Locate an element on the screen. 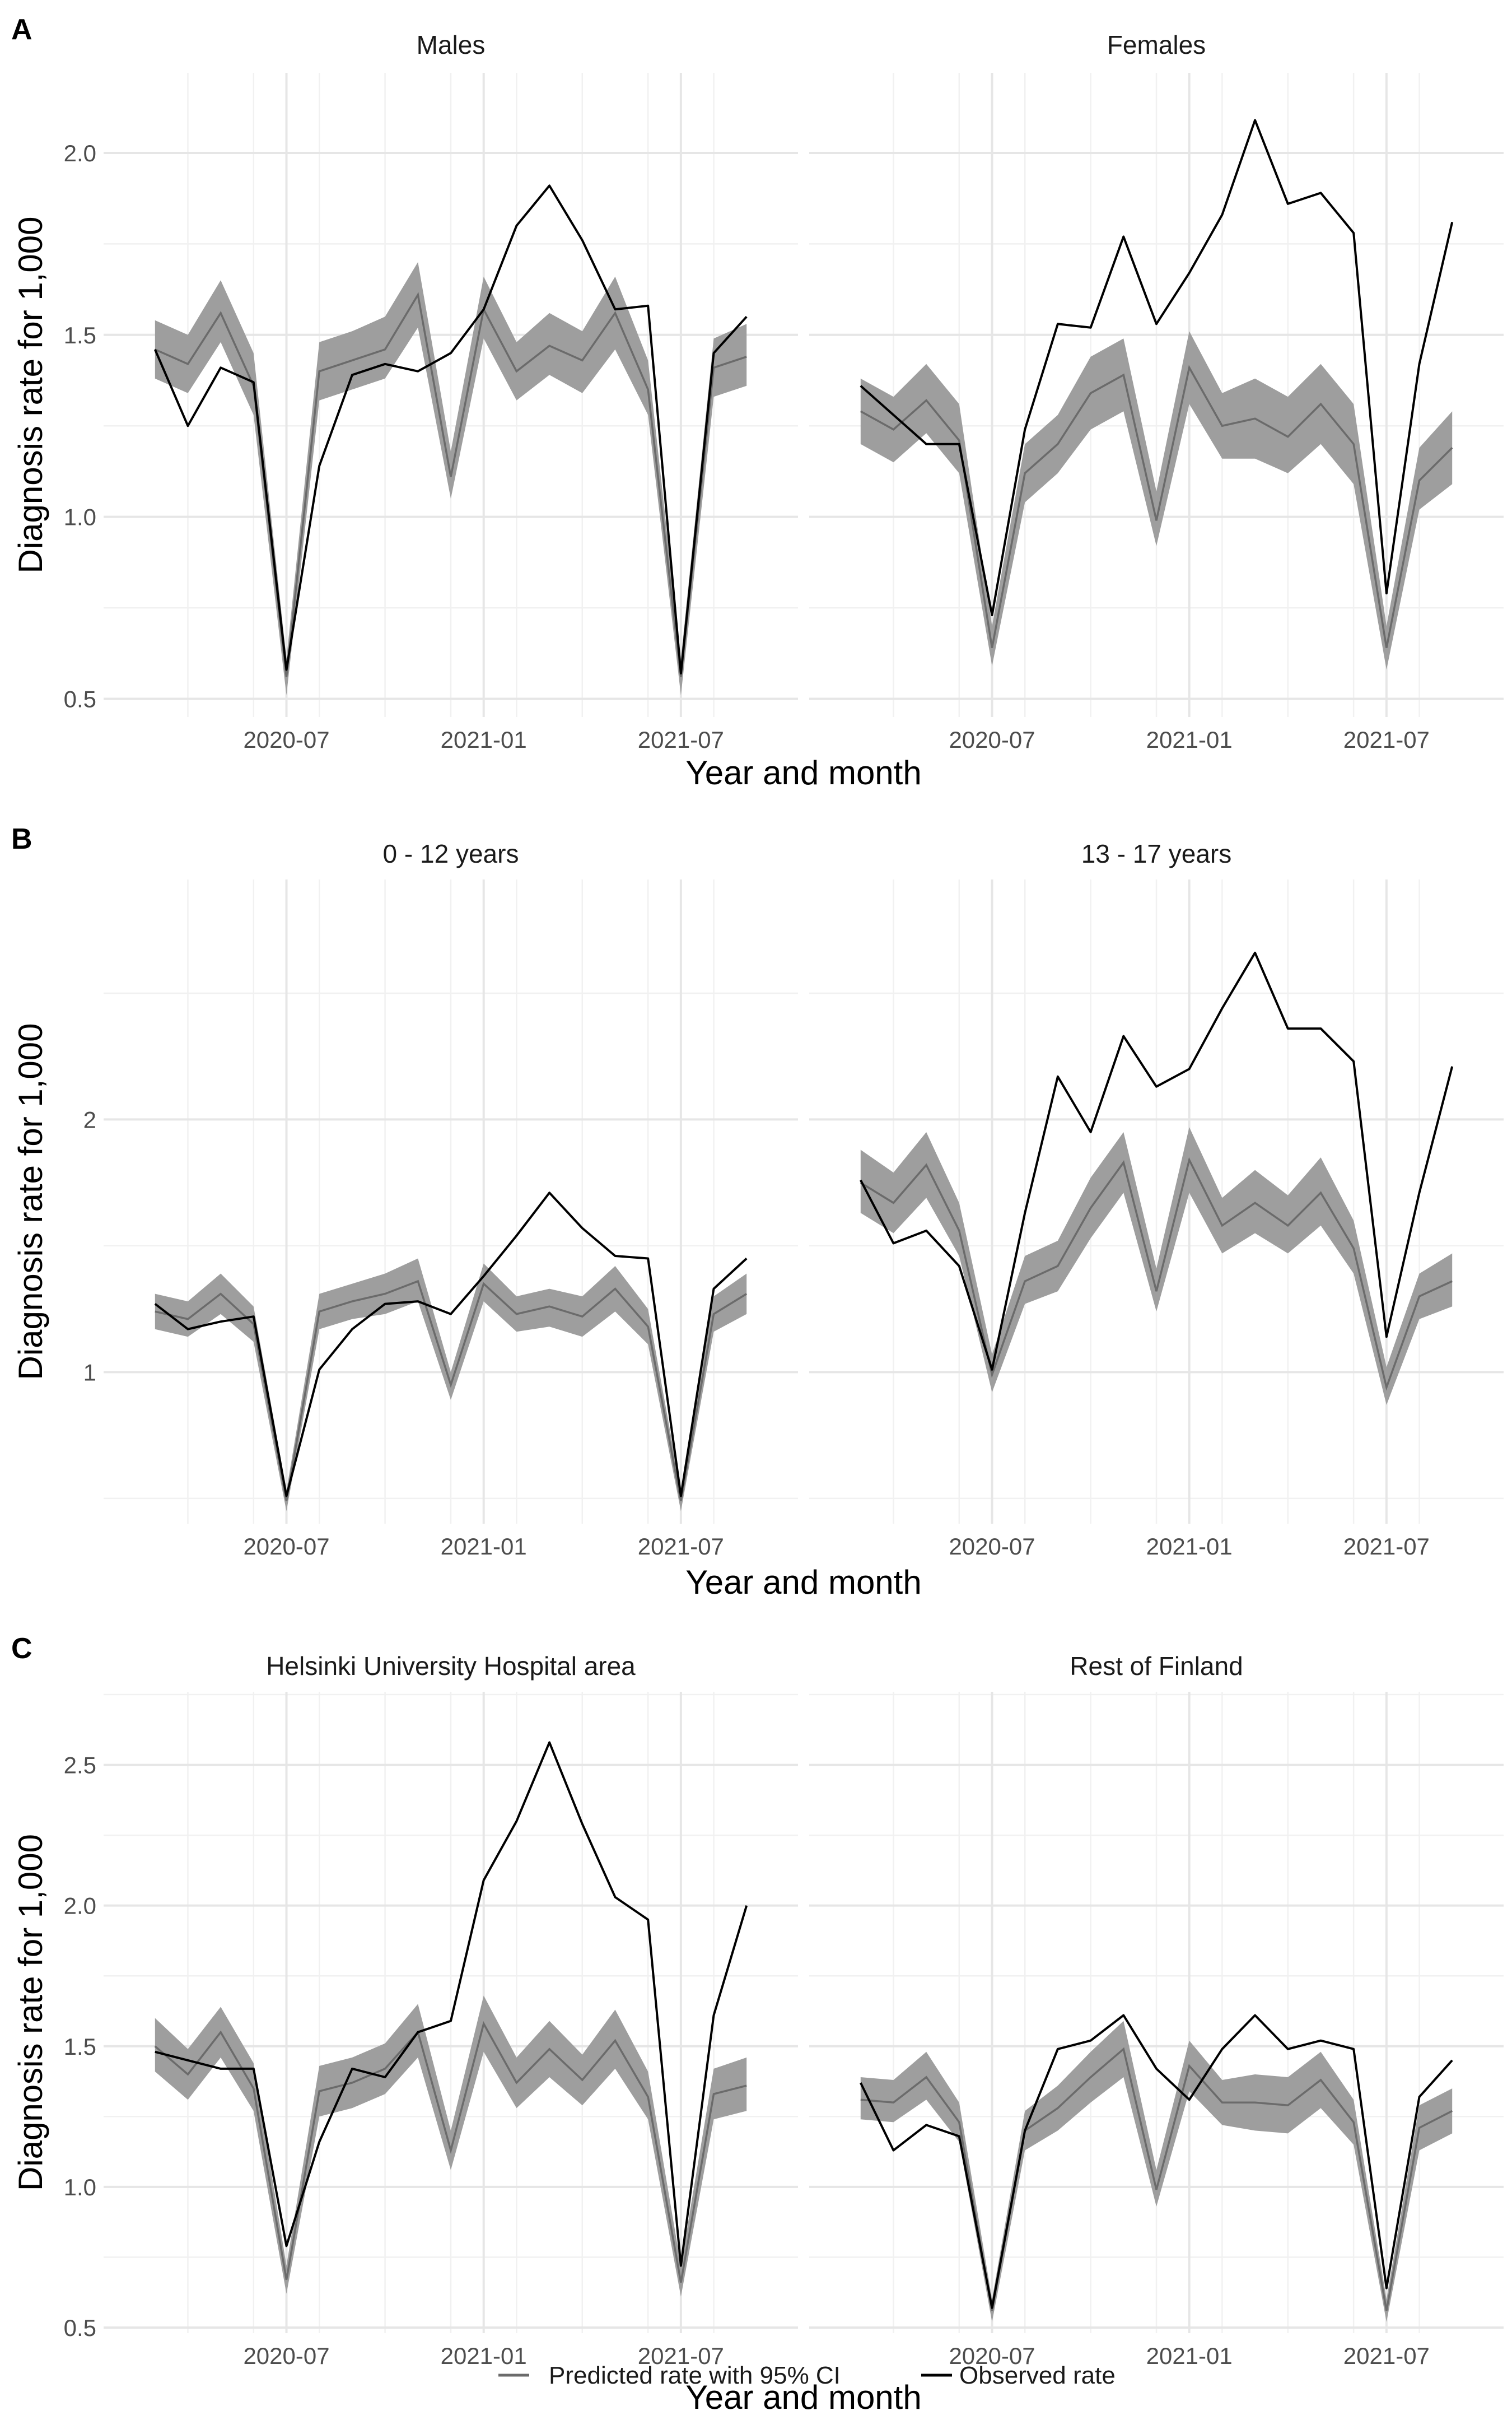 The height and width of the screenshot is (2420, 1512). y-tick-label: 2.5 is located at coordinates (80, 1765).